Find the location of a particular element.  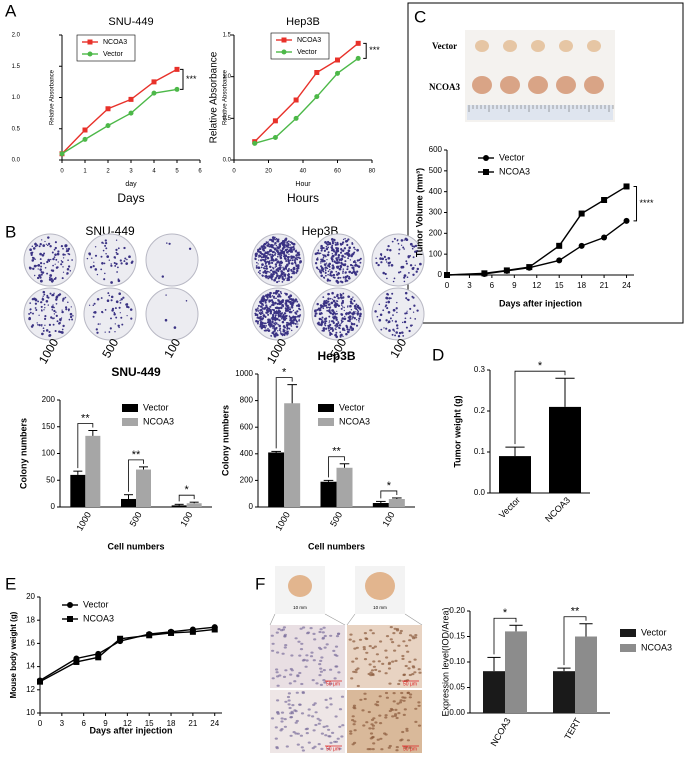

y-tick-label: 800 is located at coordinates (247, 400).